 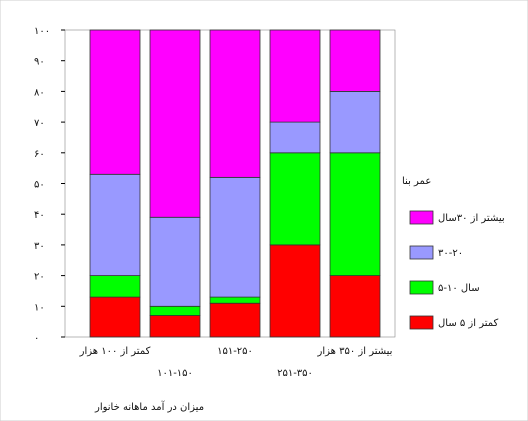 I want to click on legend-item-label: ۳۰-۲۰, so click(x=450, y=253).